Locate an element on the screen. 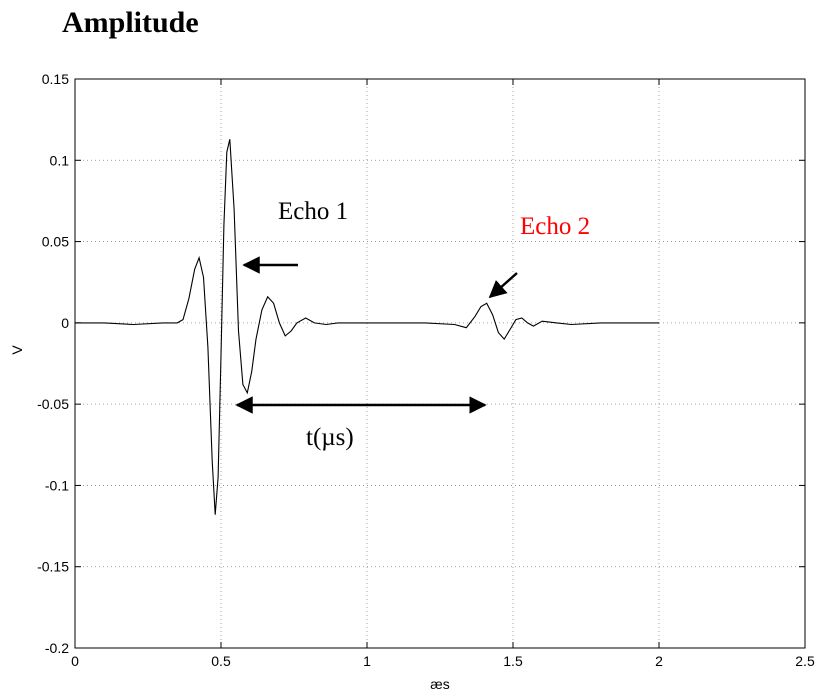 Image resolution: width=820 pixels, height=695 pixels. x-tick-label: 0 is located at coordinates (75, 661).